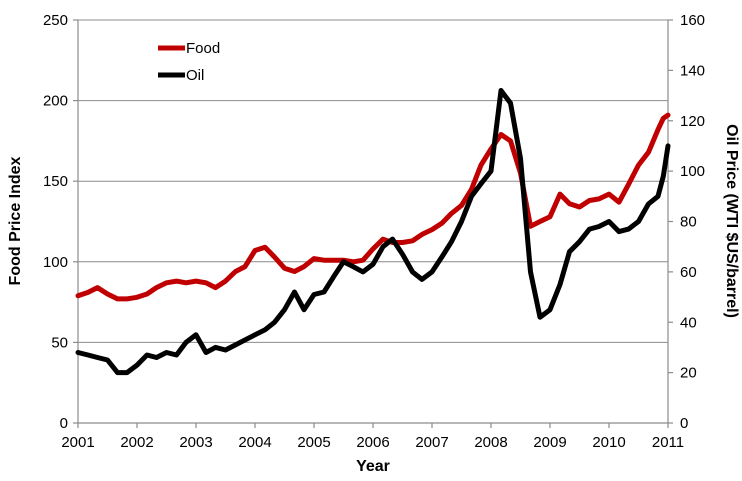 This screenshot has width=742, height=481. I want to click on x-tick-label: 2010, so click(608, 442).